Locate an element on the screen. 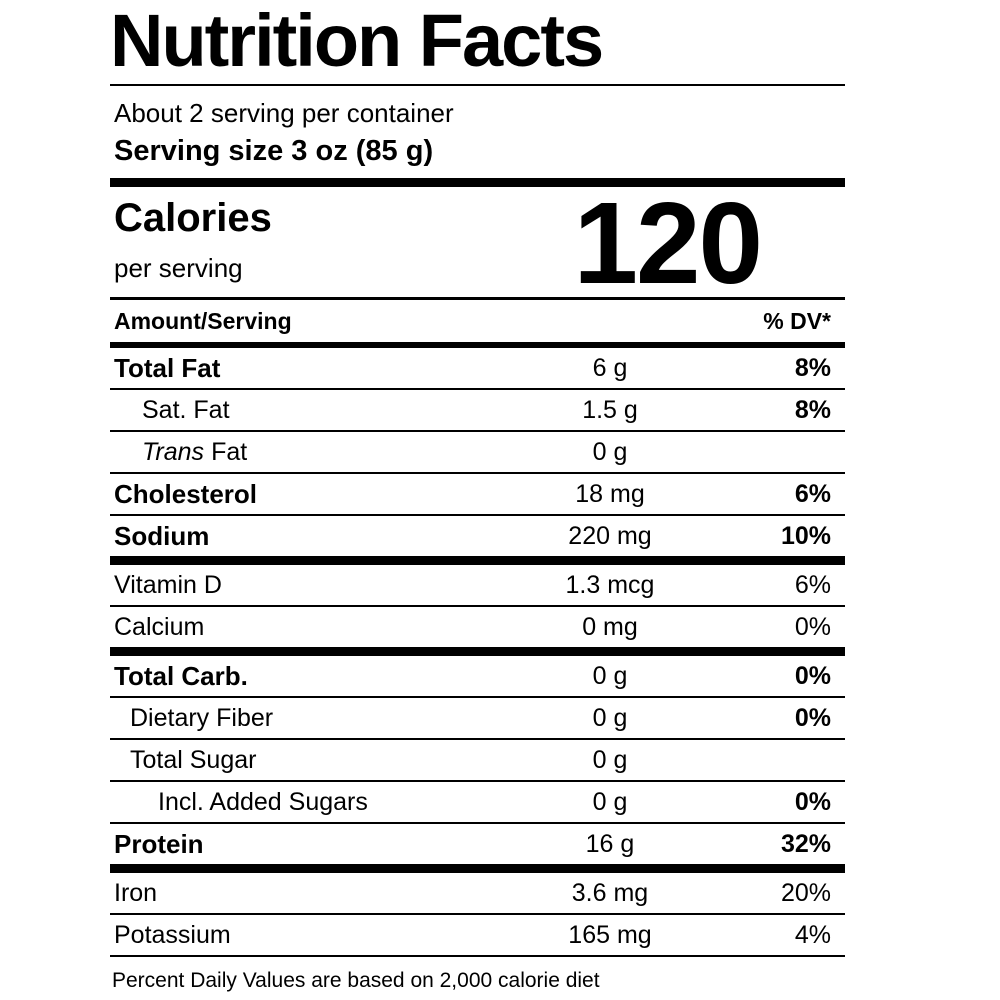 This screenshot has height=1000, width=1000. nutrient-name: Iron is located at coordinates (136, 892).